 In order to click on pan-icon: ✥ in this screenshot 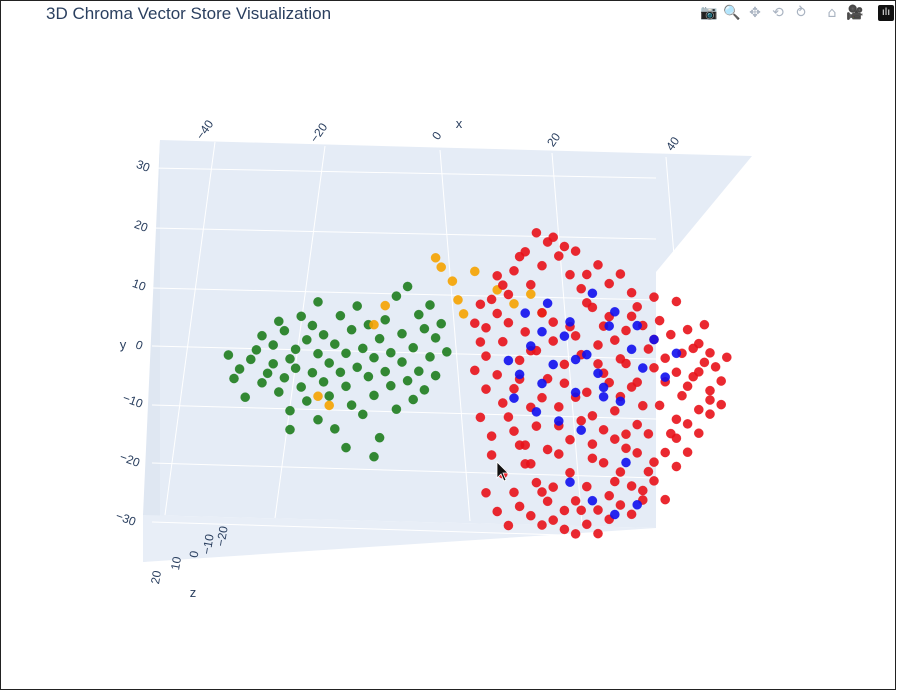, I will do `click(755, 13)`.